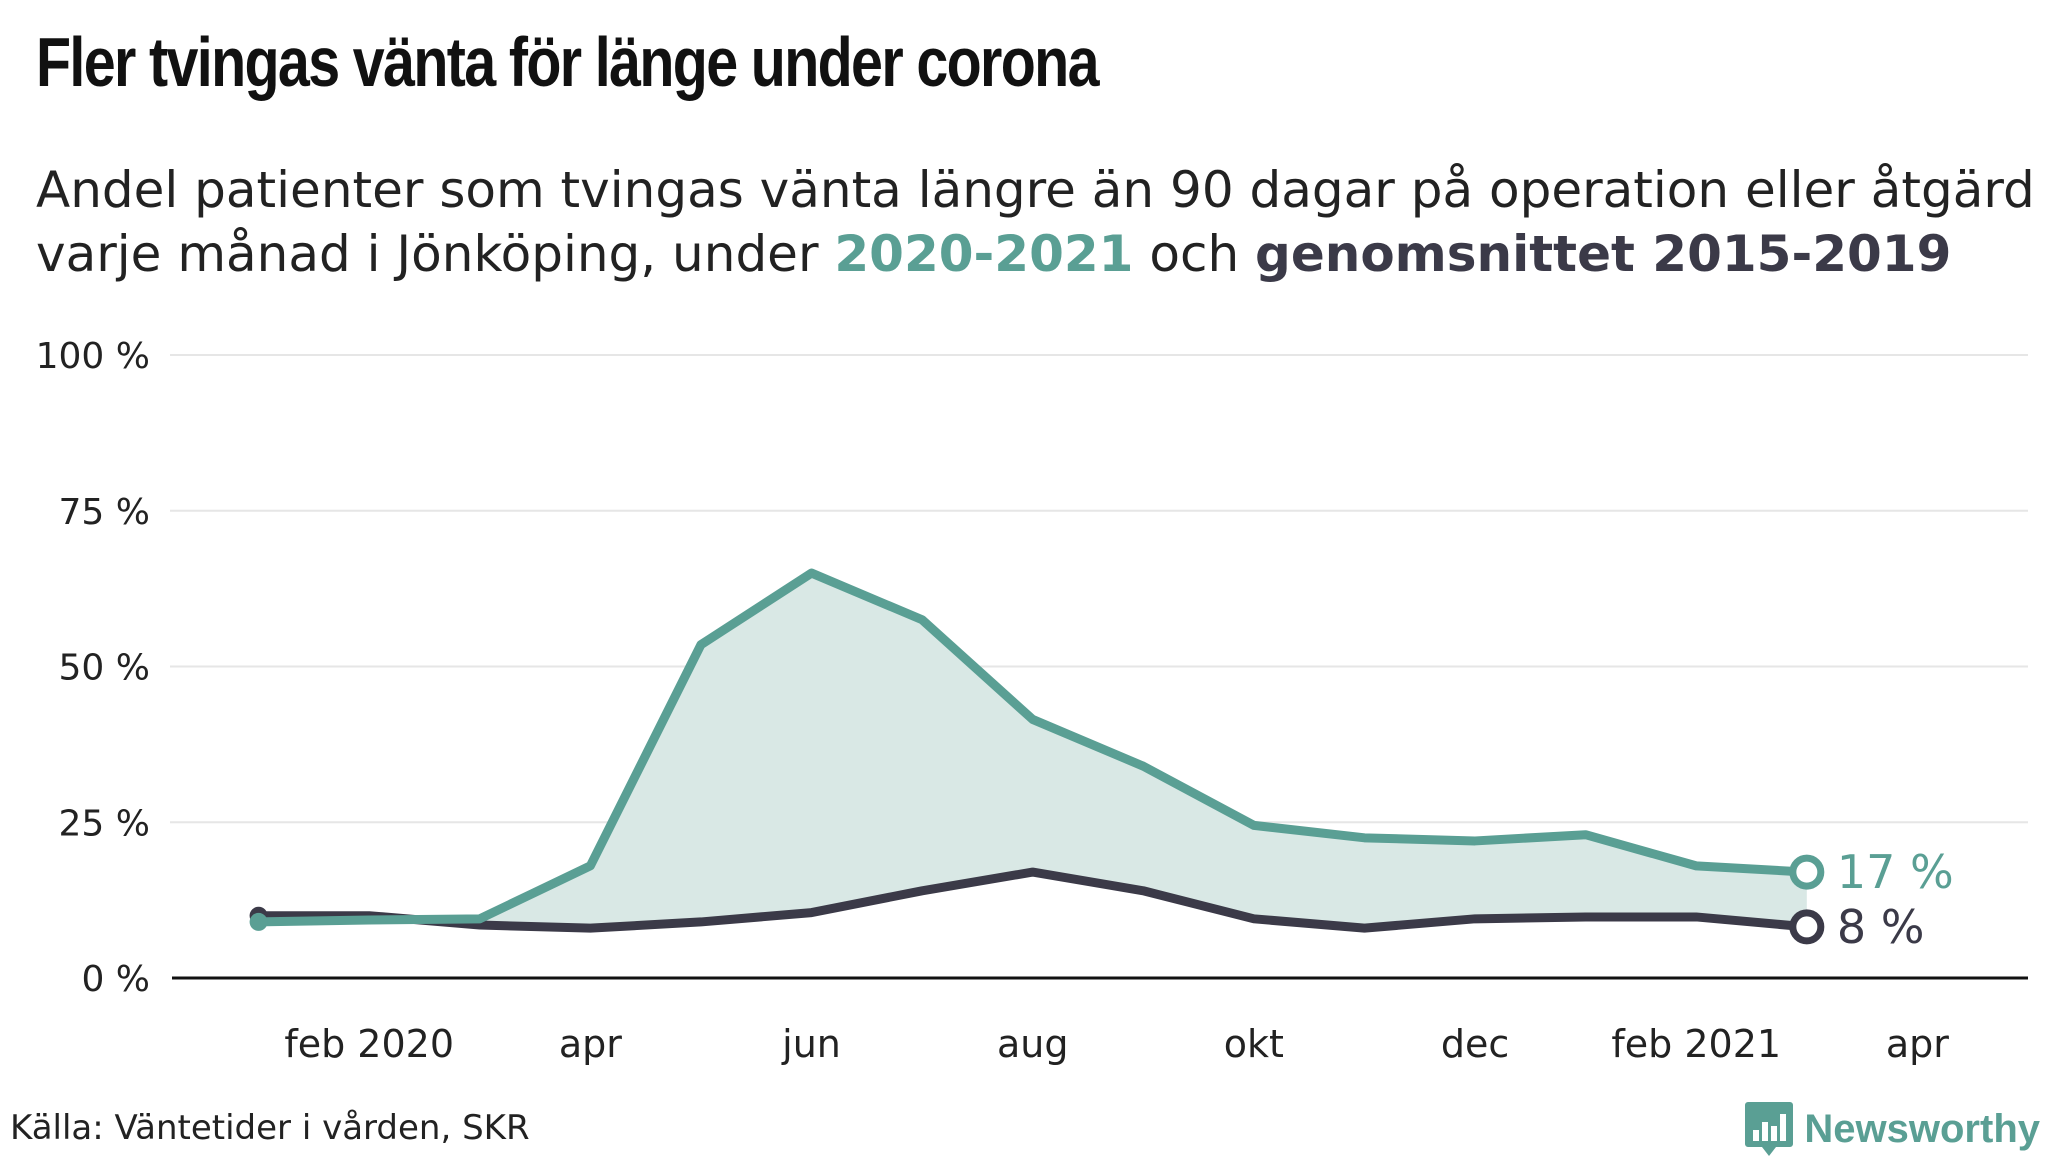 Image resolution: width=2048 pixels, height=1158 pixels. What do you see at coordinates (369, 1044) in the screenshot?
I see `x-tick-label: feb 2020` at bounding box center [369, 1044].